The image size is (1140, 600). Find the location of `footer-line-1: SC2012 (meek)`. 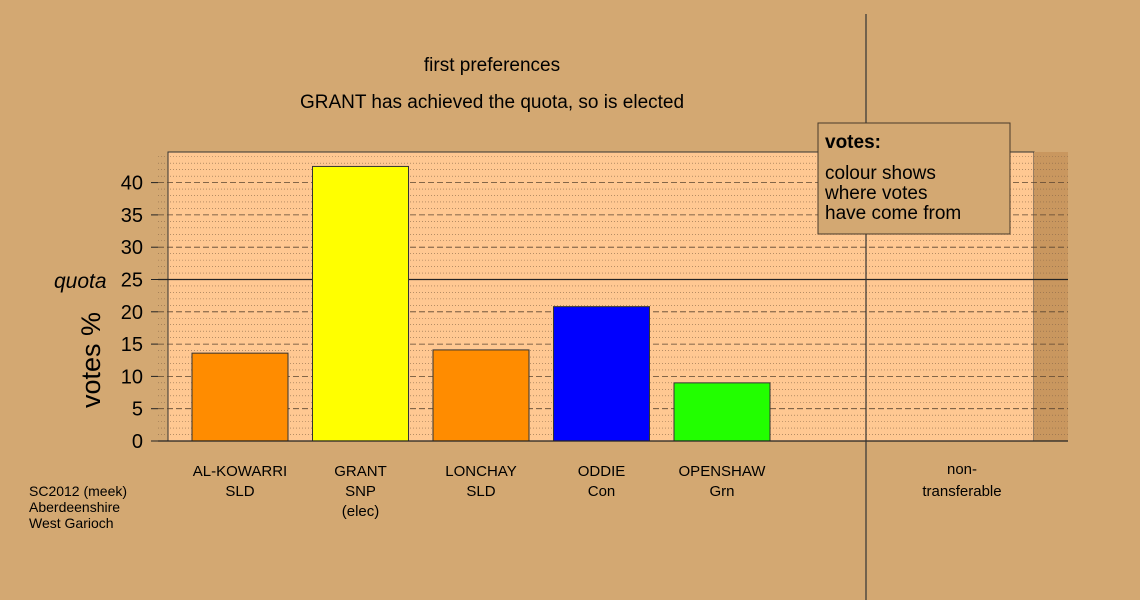

footer-line-1: SC2012 (meek) is located at coordinates (78, 491).